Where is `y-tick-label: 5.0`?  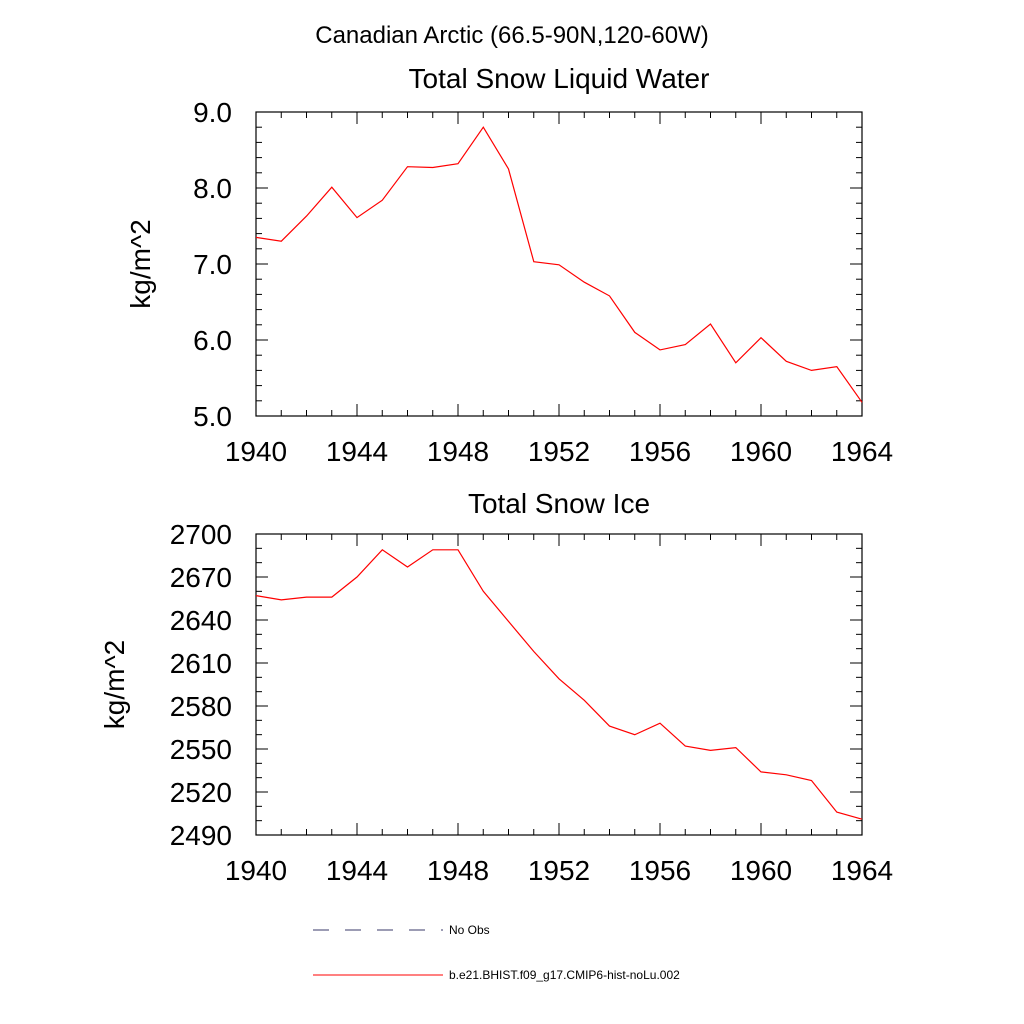 y-tick-label: 5.0 is located at coordinates (212, 416).